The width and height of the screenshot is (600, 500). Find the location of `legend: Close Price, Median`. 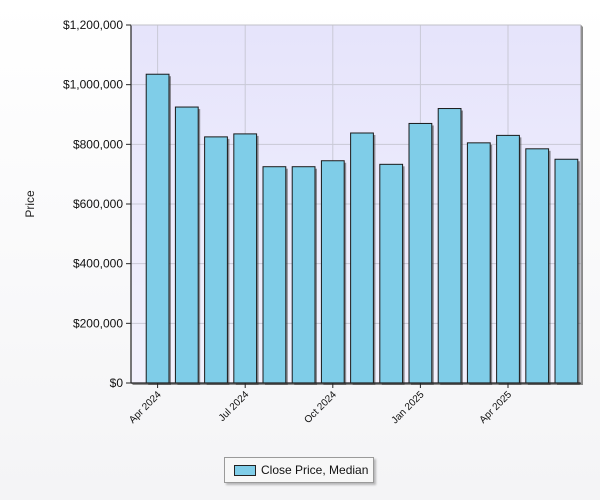

legend: Close Price, Median is located at coordinates (299, 470).